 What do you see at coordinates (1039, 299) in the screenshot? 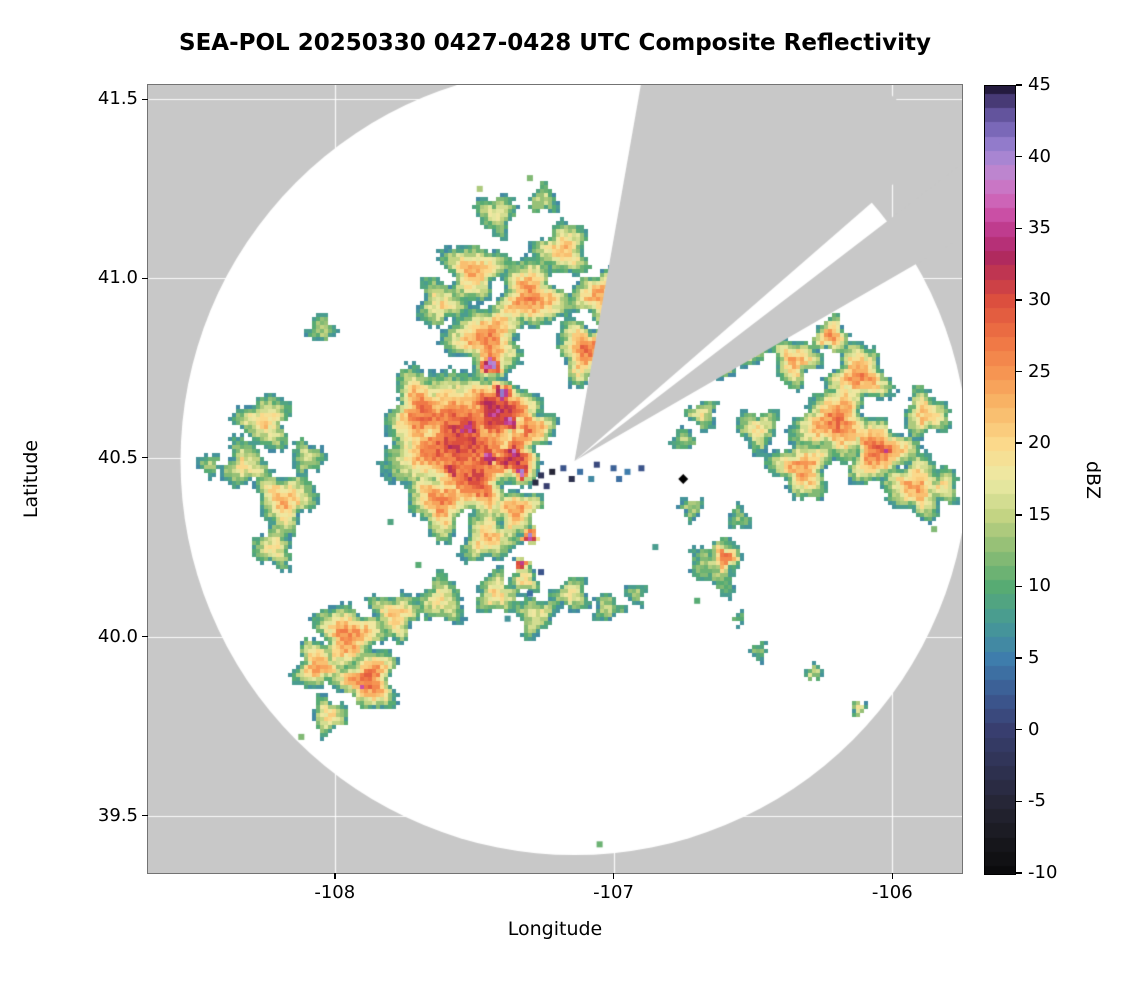
I see `colorbar-tick-label: 30` at bounding box center [1039, 299].